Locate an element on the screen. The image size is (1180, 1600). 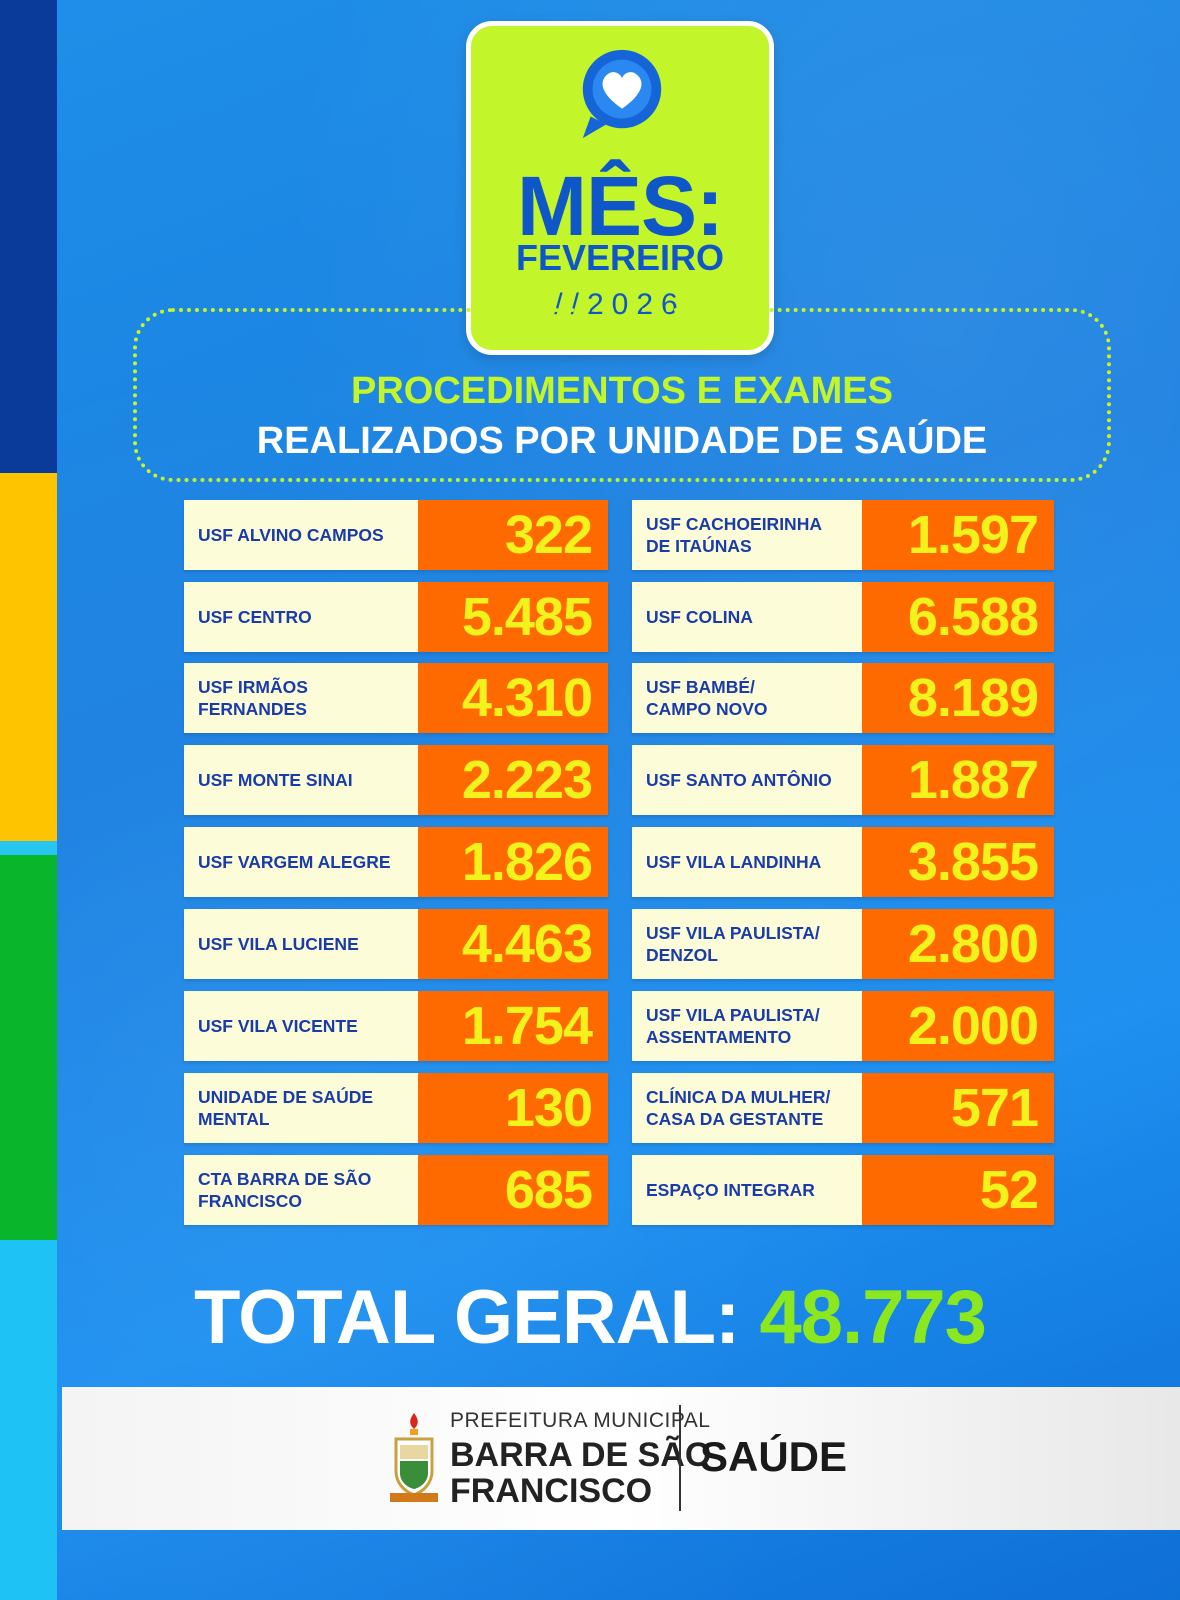
unit-name: USF CACHOEIRINHA DE ITAÚNAS is located at coordinates (747, 535).